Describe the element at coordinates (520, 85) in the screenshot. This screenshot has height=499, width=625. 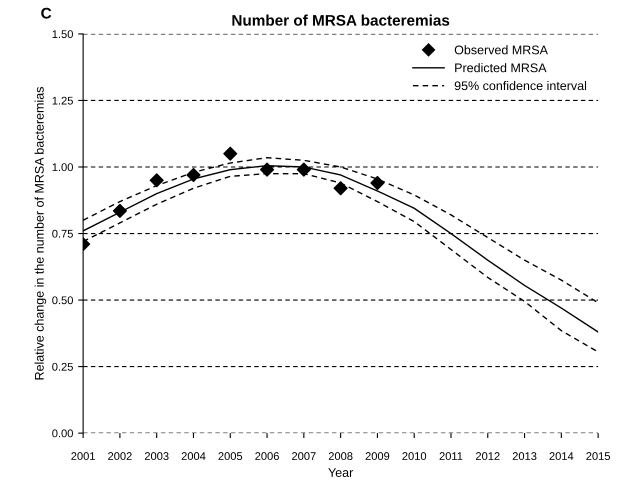
I see `legend-label: 95% confidence interval` at that location.